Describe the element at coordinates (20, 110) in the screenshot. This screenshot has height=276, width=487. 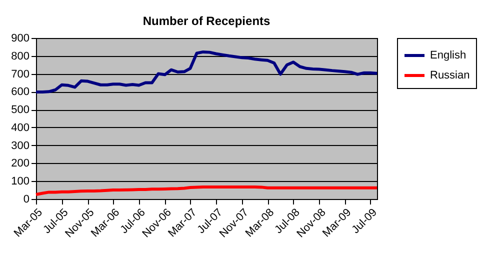
I see `y-tick-label: 500` at that location.